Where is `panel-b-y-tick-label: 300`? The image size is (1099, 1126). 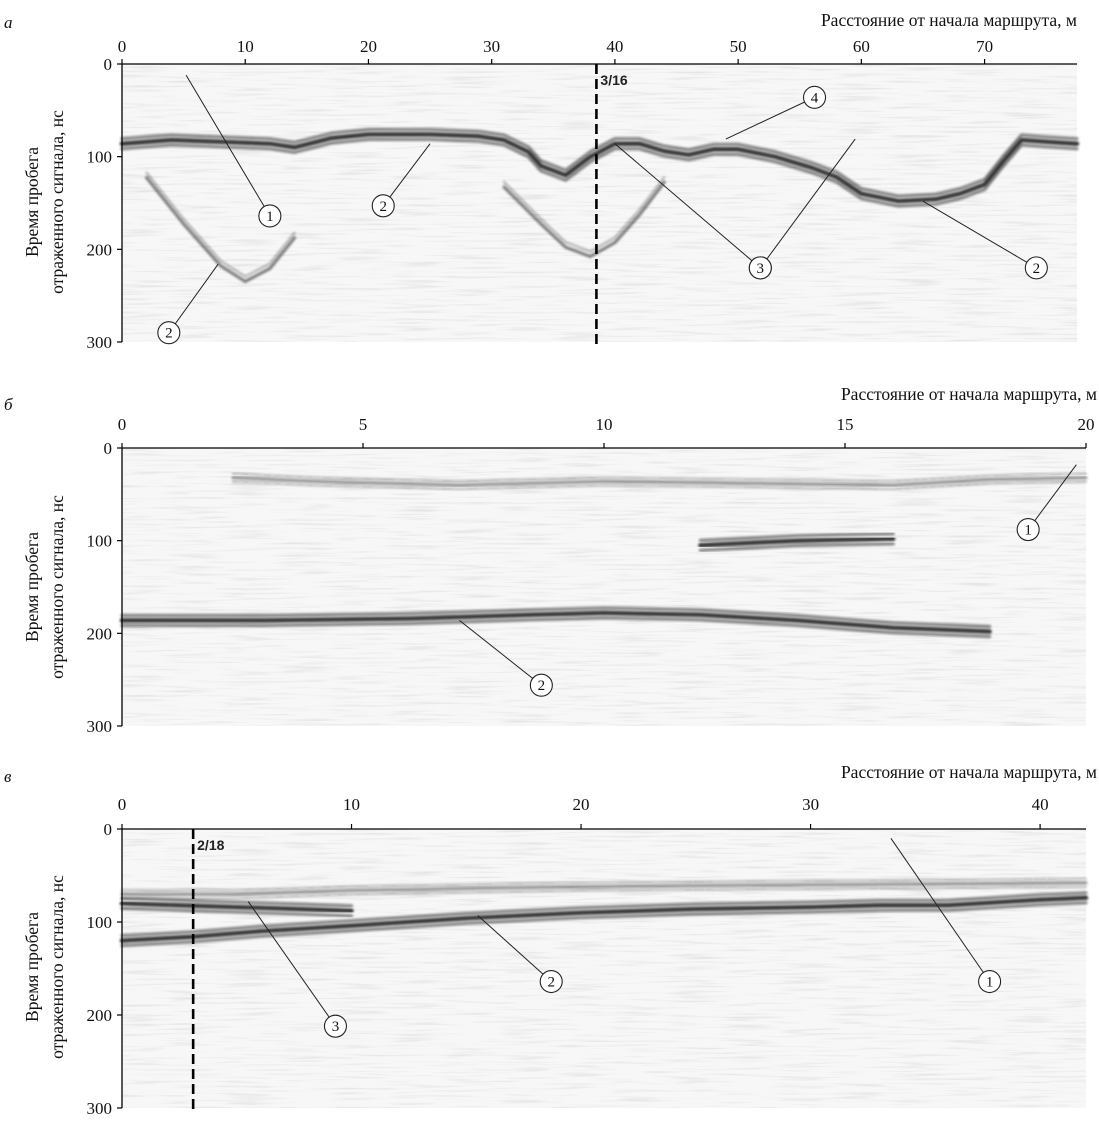 panel-b-y-tick-label: 300 is located at coordinates (100, 726).